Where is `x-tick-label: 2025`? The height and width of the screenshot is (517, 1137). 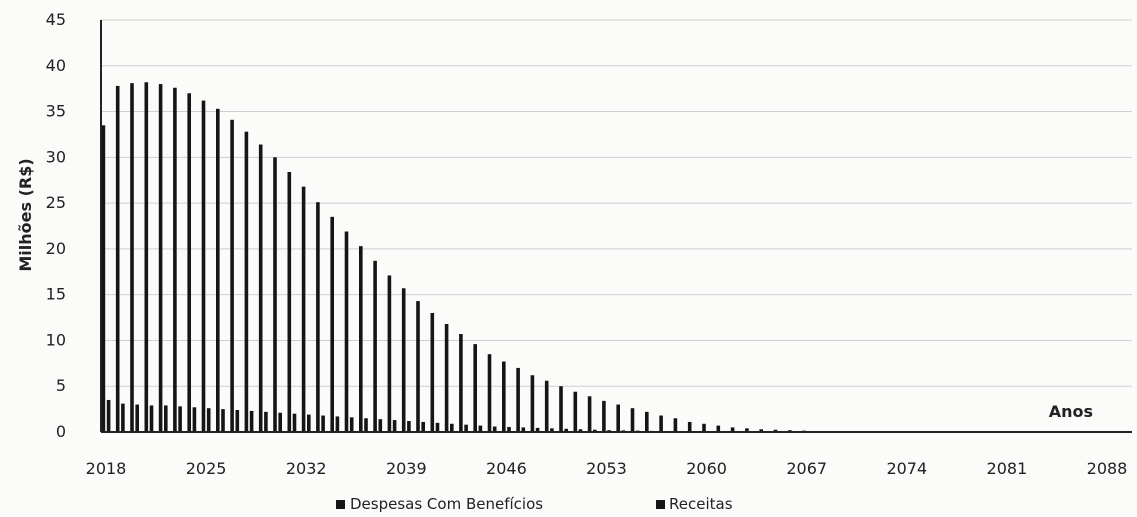
x-tick-label: 2025 is located at coordinates (206, 468).